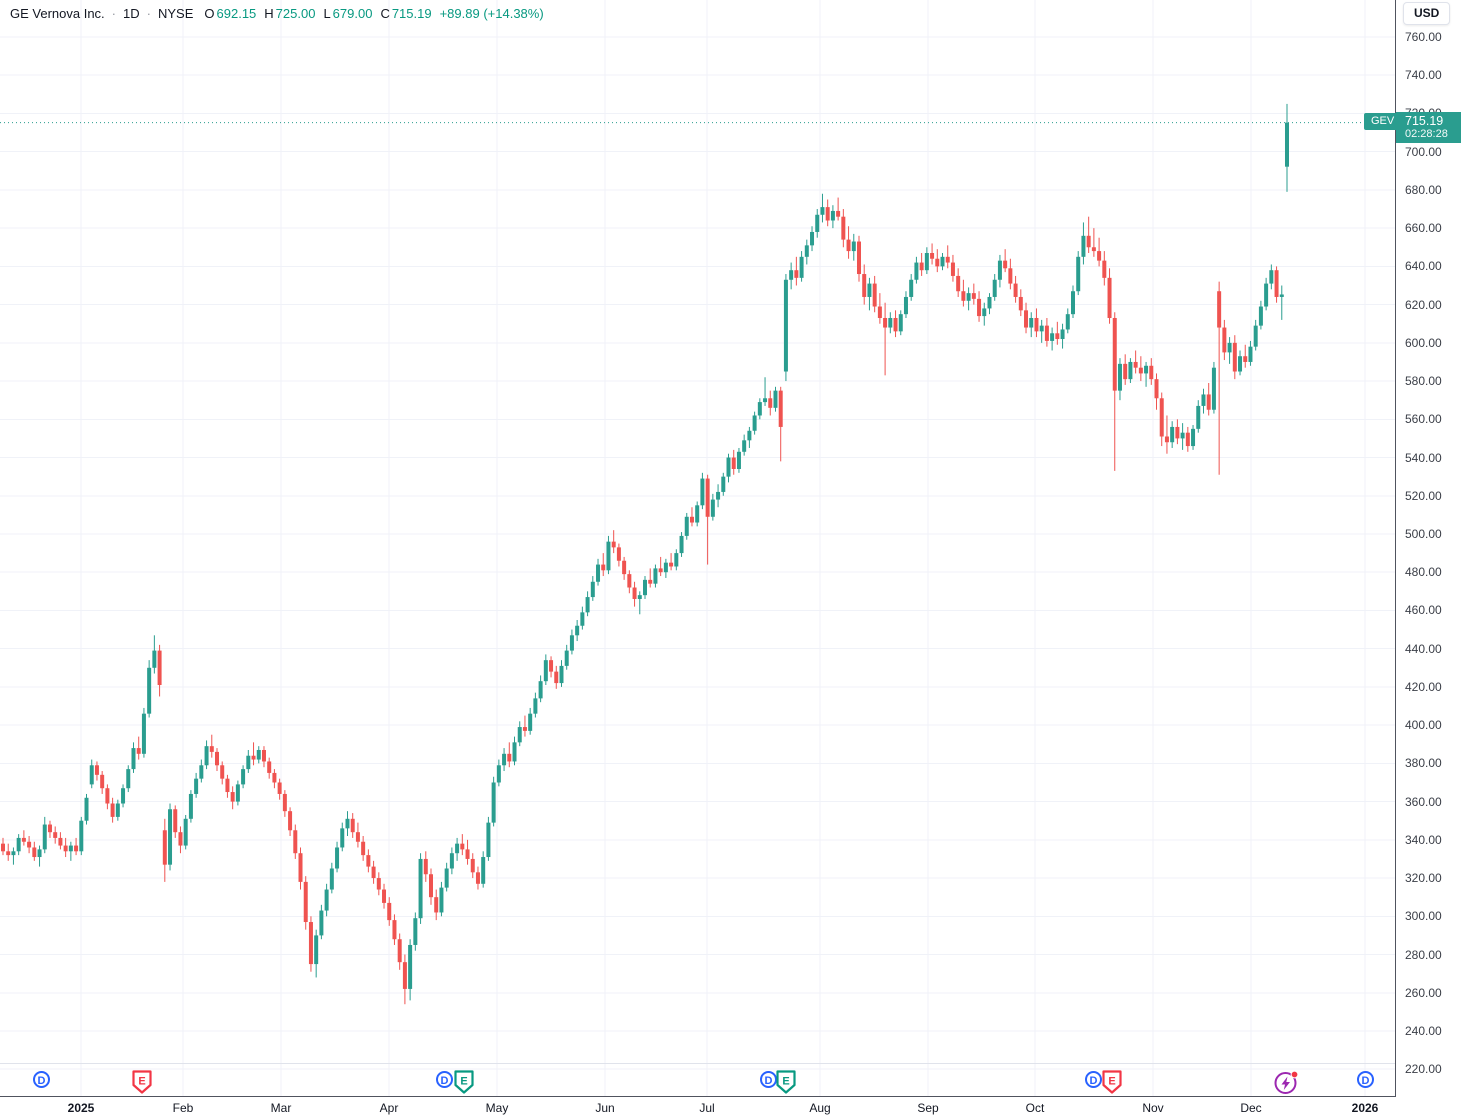  Describe the element at coordinates (269, 13) in the screenshot. I see `high-label: H` at that location.